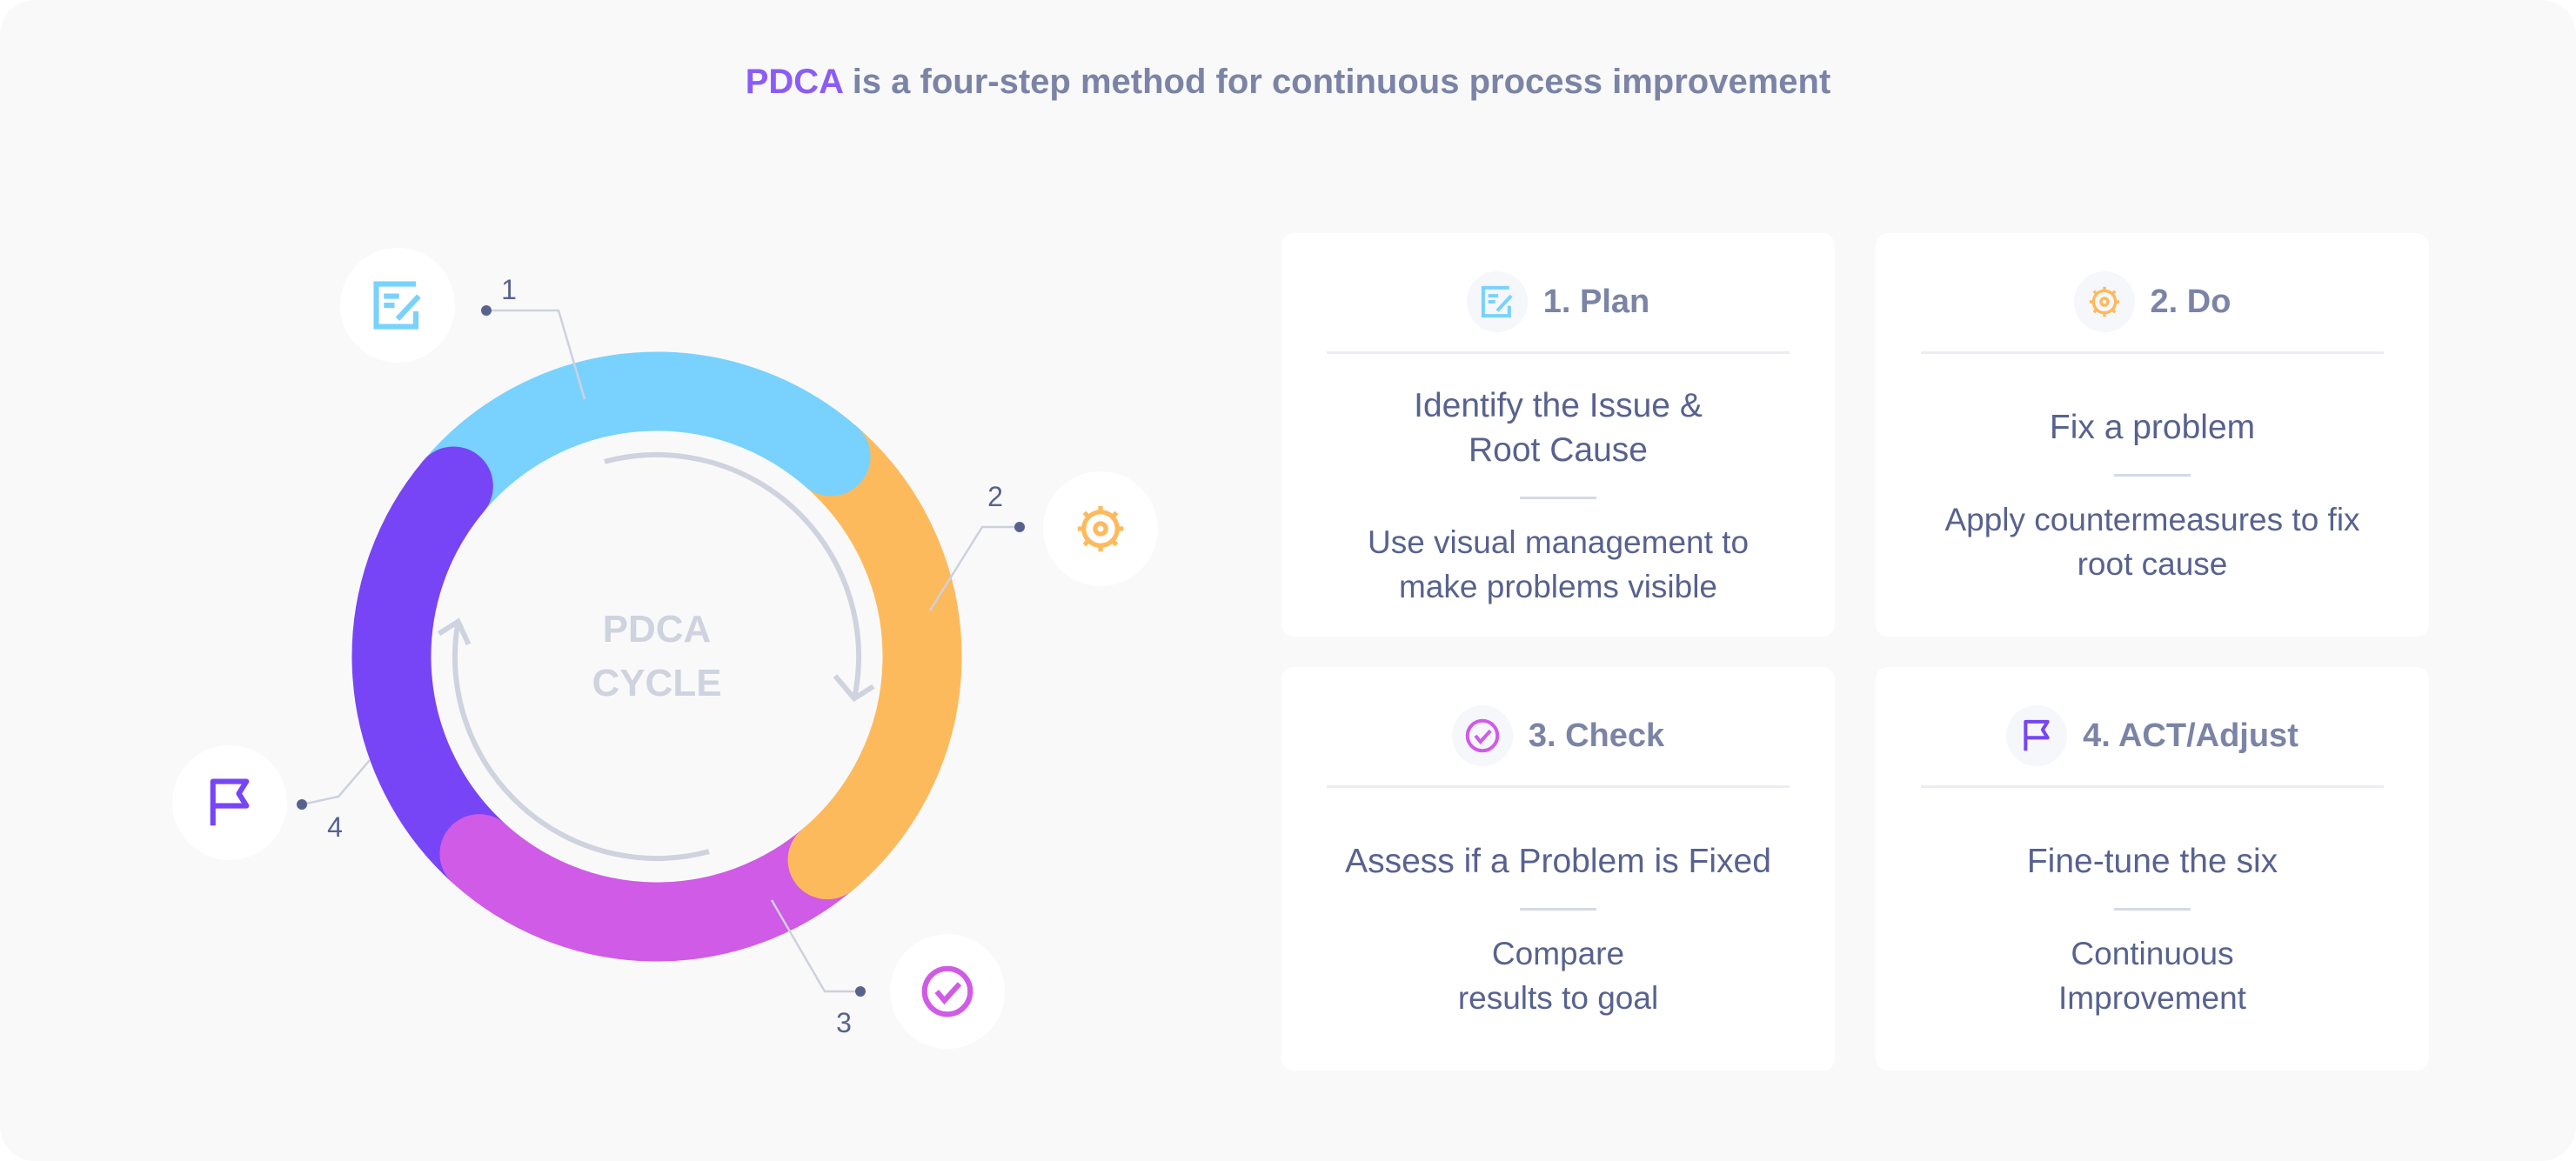 The height and width of the screenshot is (1161, 2576). Describe the element at coordinates (794, 82) in the screenshot. I see `title-accent: PDCA` at that location.